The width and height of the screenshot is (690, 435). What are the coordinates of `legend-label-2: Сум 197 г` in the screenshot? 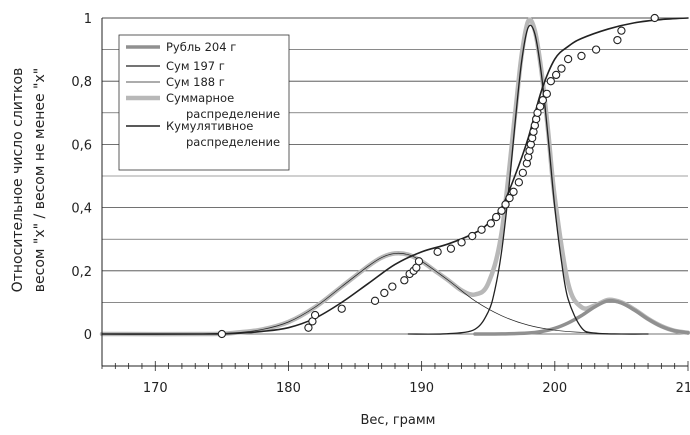 It's located at (195, 66).